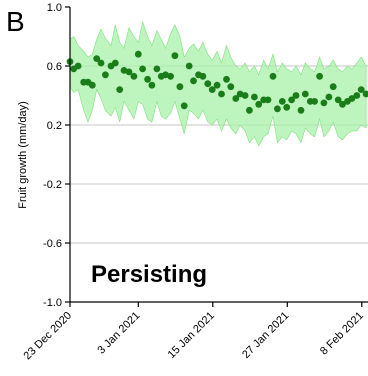 The width and height of the screenshot is (368, 376). Describe the element at coordinates (48, 336) in the screenshot. I see `x-tick-label: 23 Dec 2020` at that location.